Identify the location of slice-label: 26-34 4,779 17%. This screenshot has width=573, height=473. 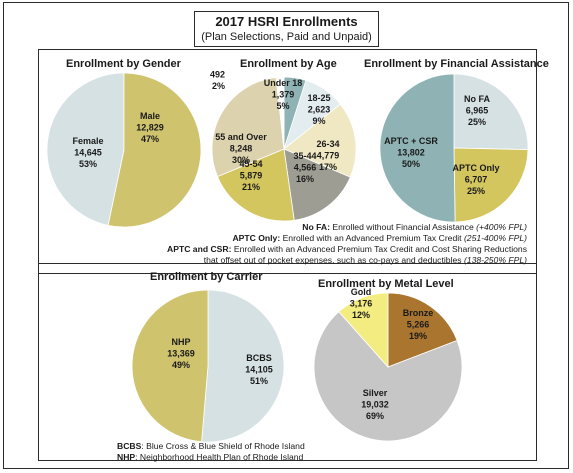
(327, 155).